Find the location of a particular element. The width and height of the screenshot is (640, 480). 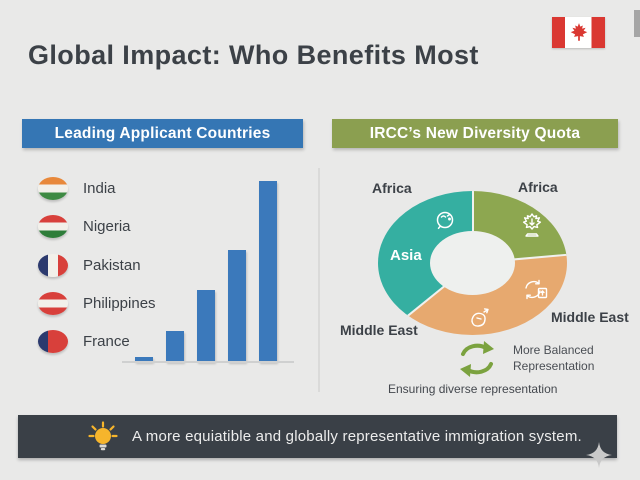

brain-icon is located at coordinates (445, 220).